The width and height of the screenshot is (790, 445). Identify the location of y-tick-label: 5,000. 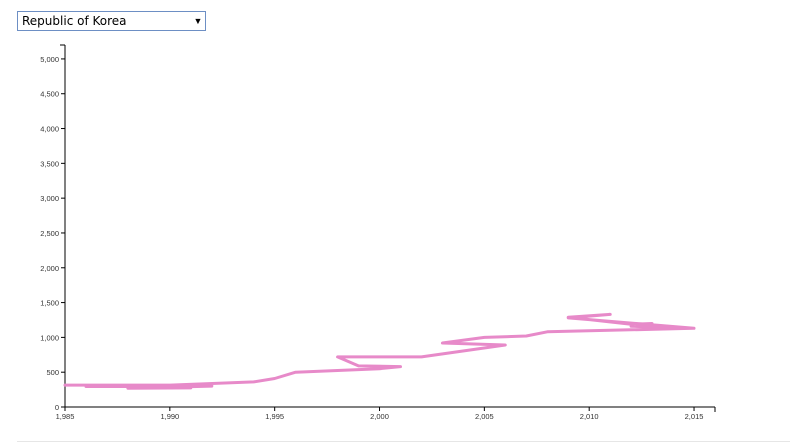
(49, 59).